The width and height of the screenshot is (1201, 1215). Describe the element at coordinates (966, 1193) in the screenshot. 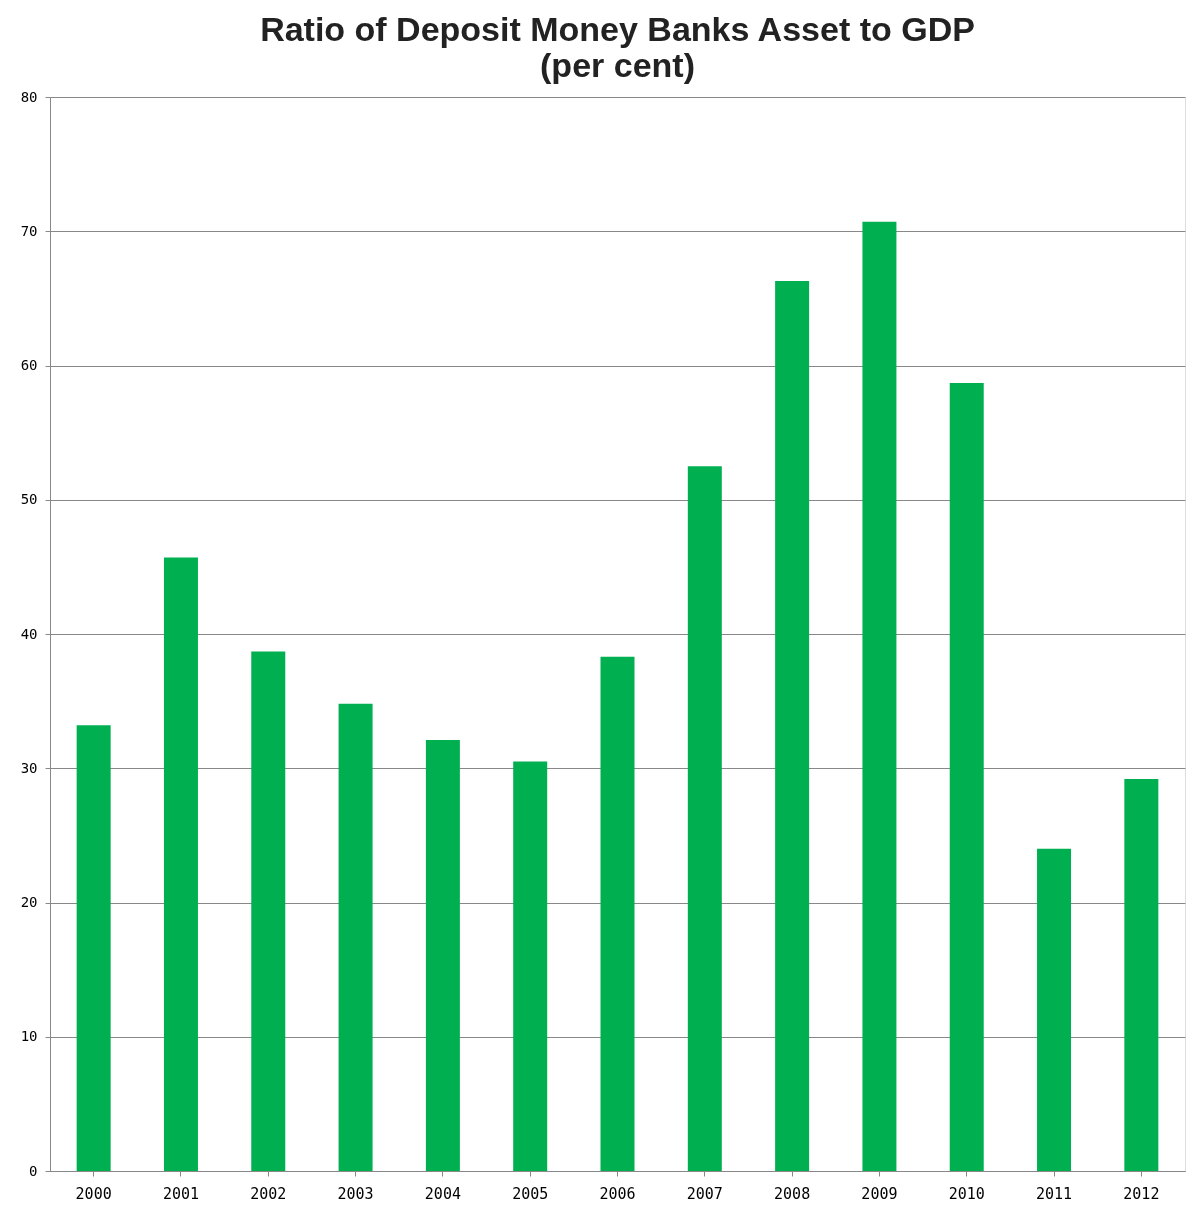

I see `x-tick-label: 2010` at that location.